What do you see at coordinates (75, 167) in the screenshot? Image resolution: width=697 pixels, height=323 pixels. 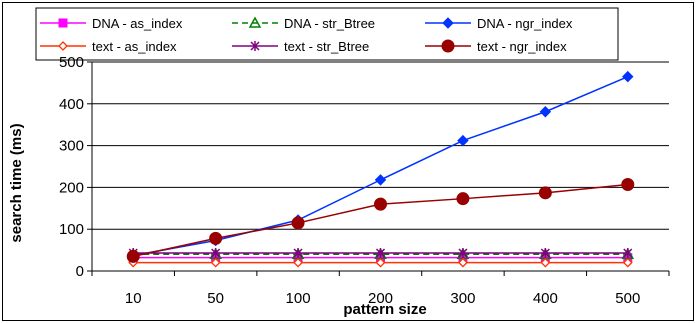 I see `y-axis-ticks: 0 100 200 300 400 500` at bounding box center [75, 167].